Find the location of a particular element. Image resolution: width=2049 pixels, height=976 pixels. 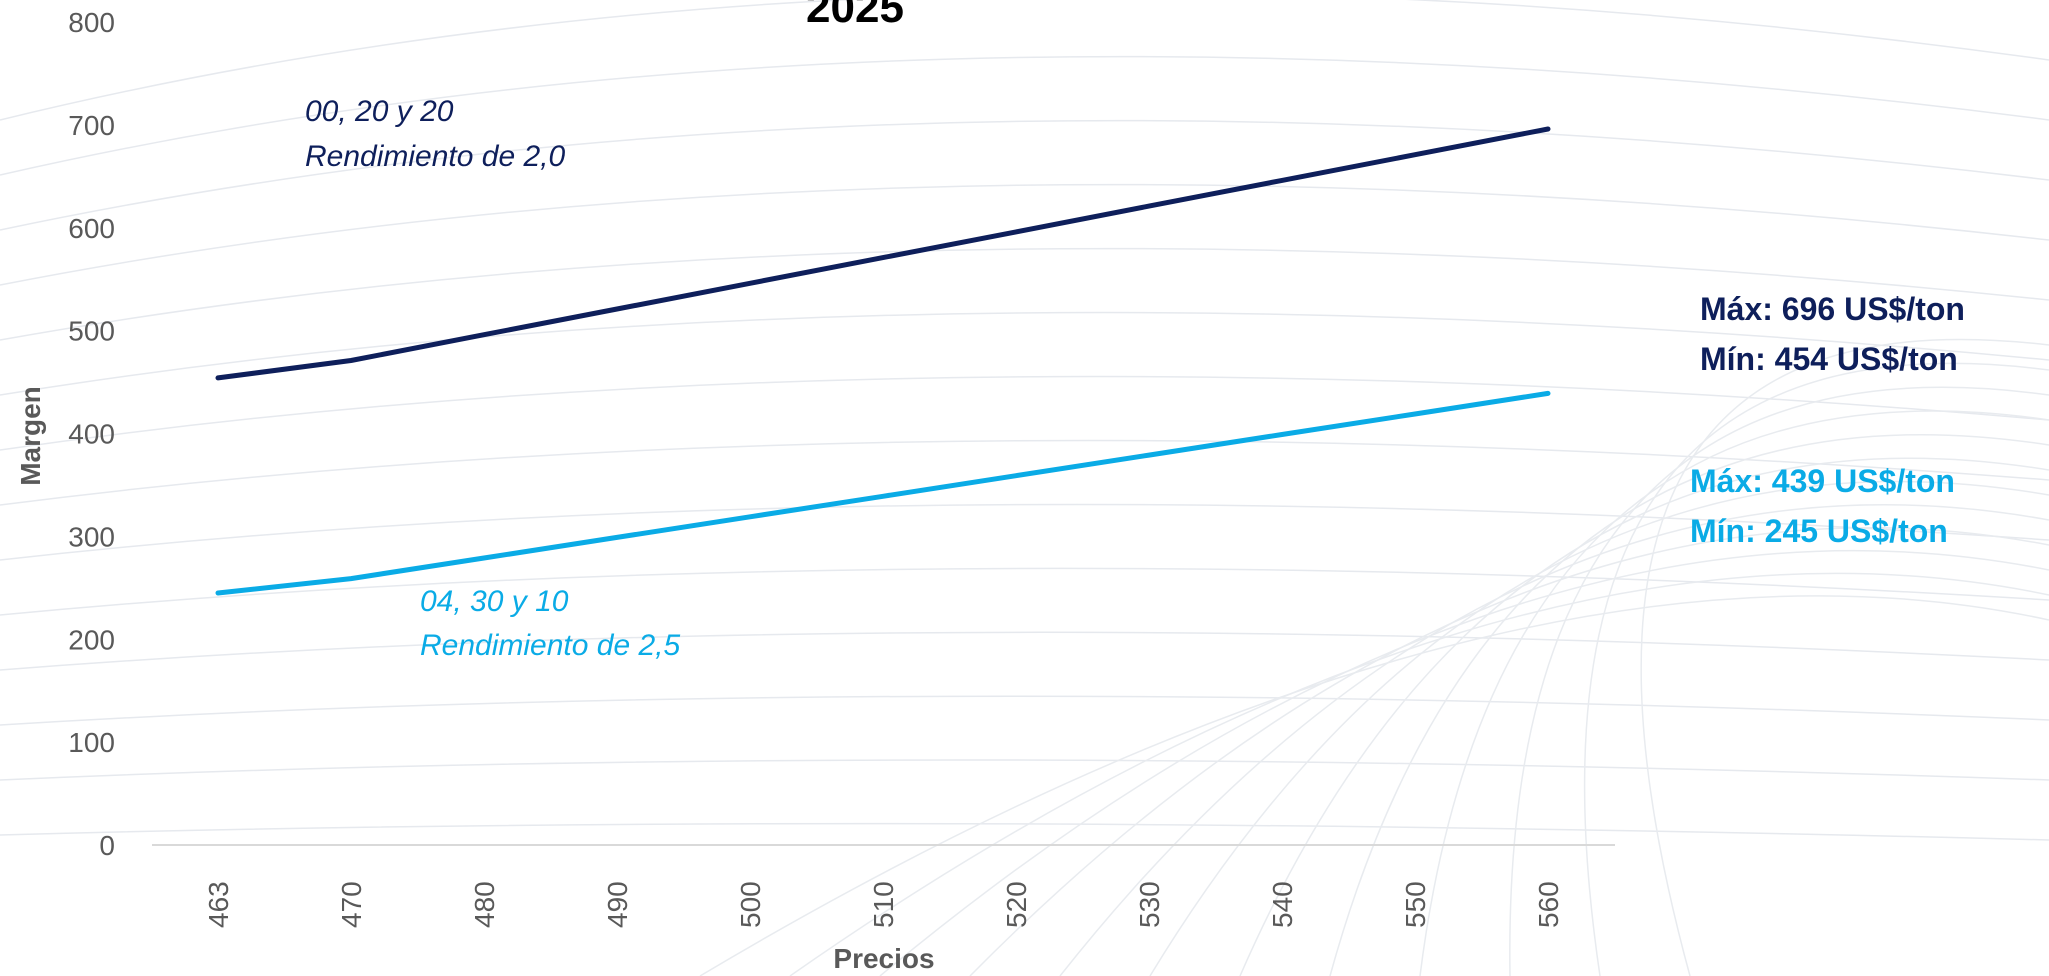

x-tick-label: 540 is located at coordinates (1282, 904).